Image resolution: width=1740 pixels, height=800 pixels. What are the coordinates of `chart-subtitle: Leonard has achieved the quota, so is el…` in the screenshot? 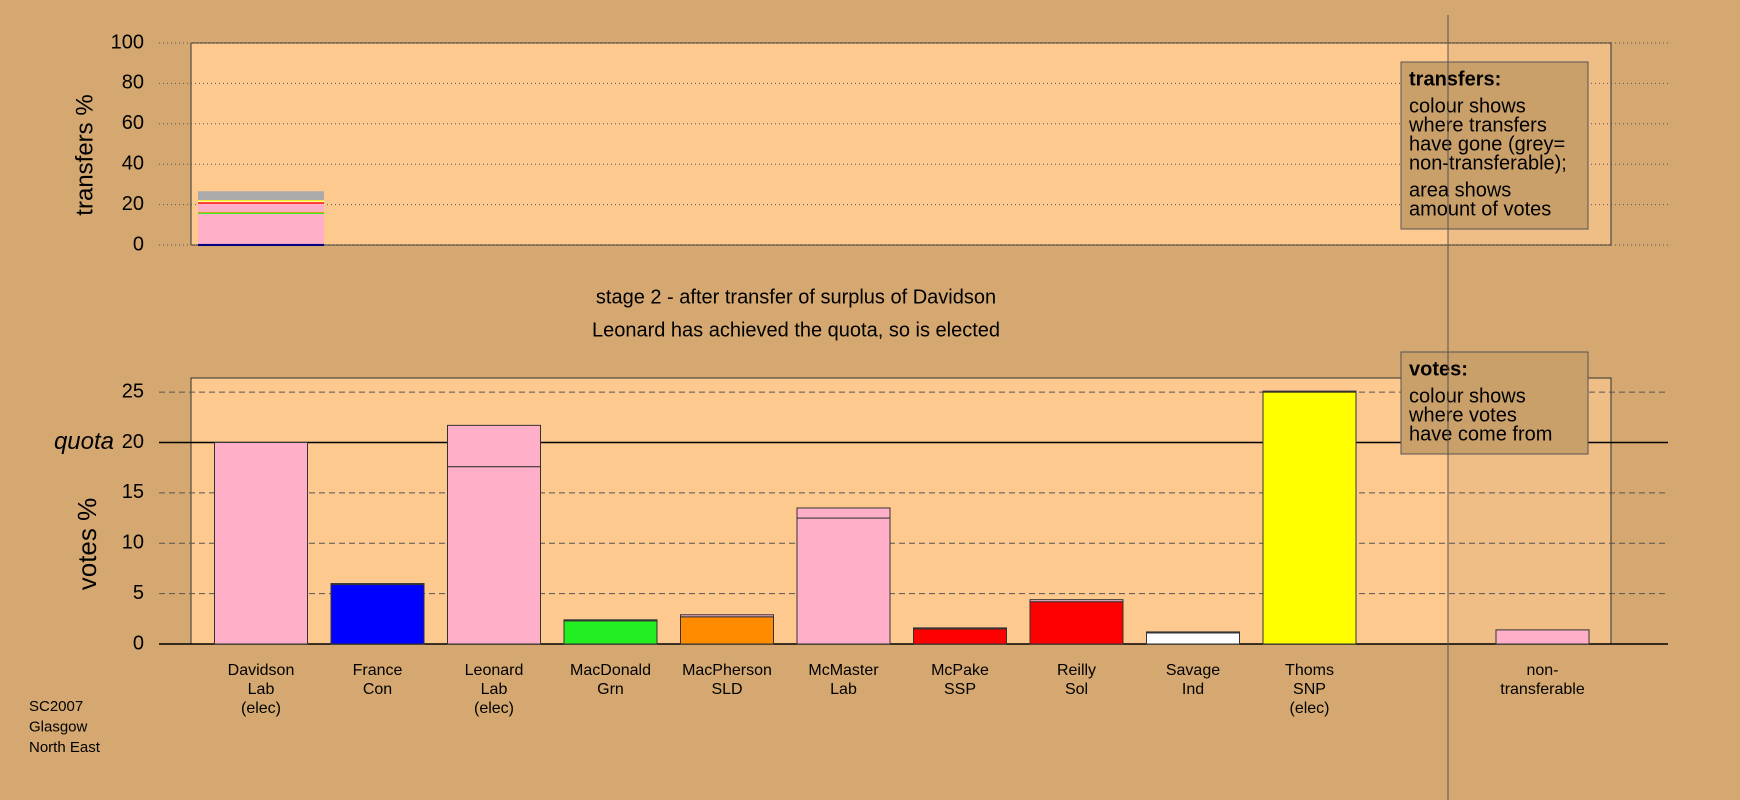 It's located at (796, 330).